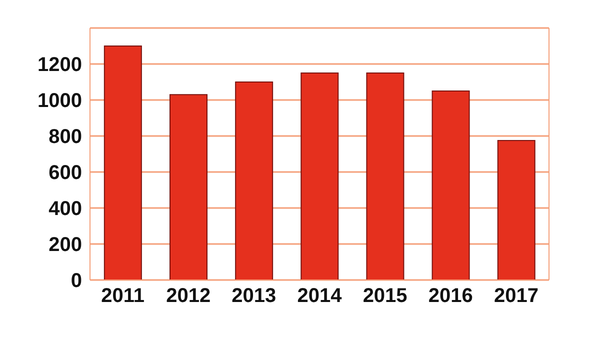 The height and width of the screenshot is (340, 600). What do you see at coordinates (60, 65) in the screenshot?
I see `y-tick-label: 1200` at bounding box center [60, 65].